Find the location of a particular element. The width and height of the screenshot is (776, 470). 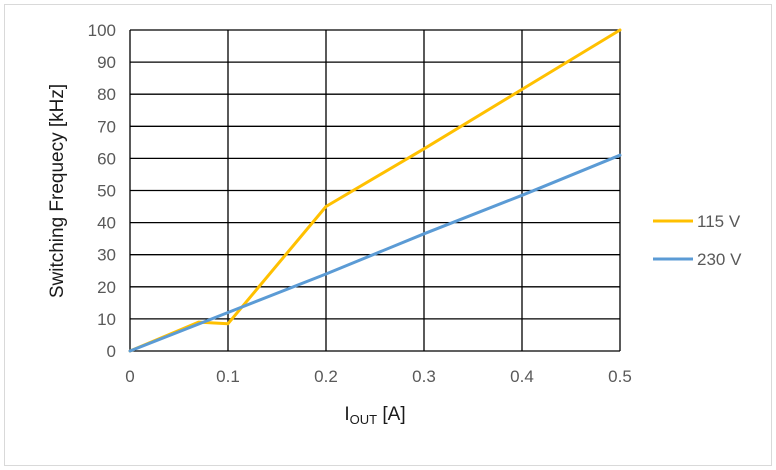

y-tick-label: 20 is located at coordinates (106, 287).